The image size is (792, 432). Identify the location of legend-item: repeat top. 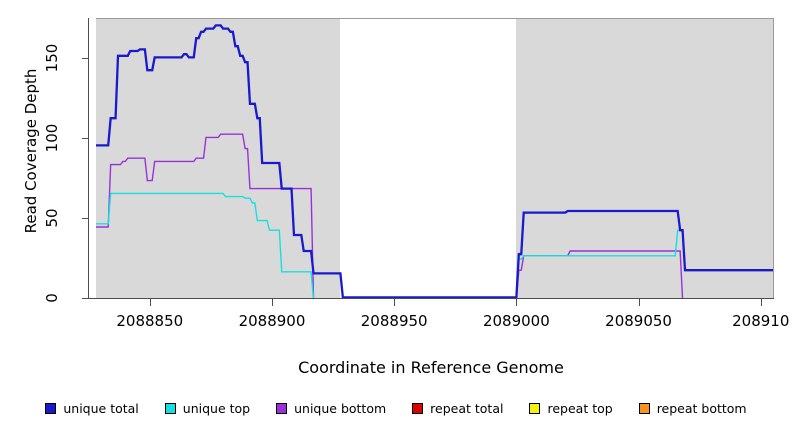
(570, 408).